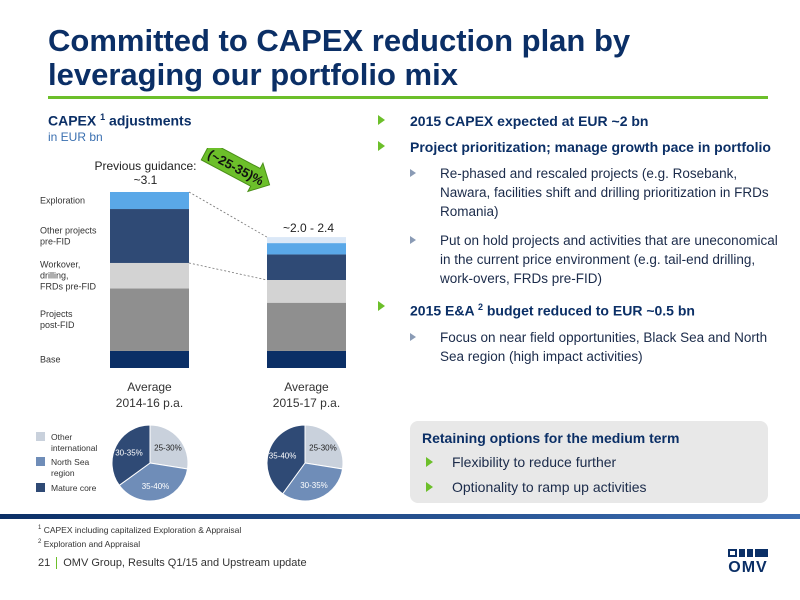  I want to click on chart-title: CAPEX 1 adjustments, so click(120, 120).